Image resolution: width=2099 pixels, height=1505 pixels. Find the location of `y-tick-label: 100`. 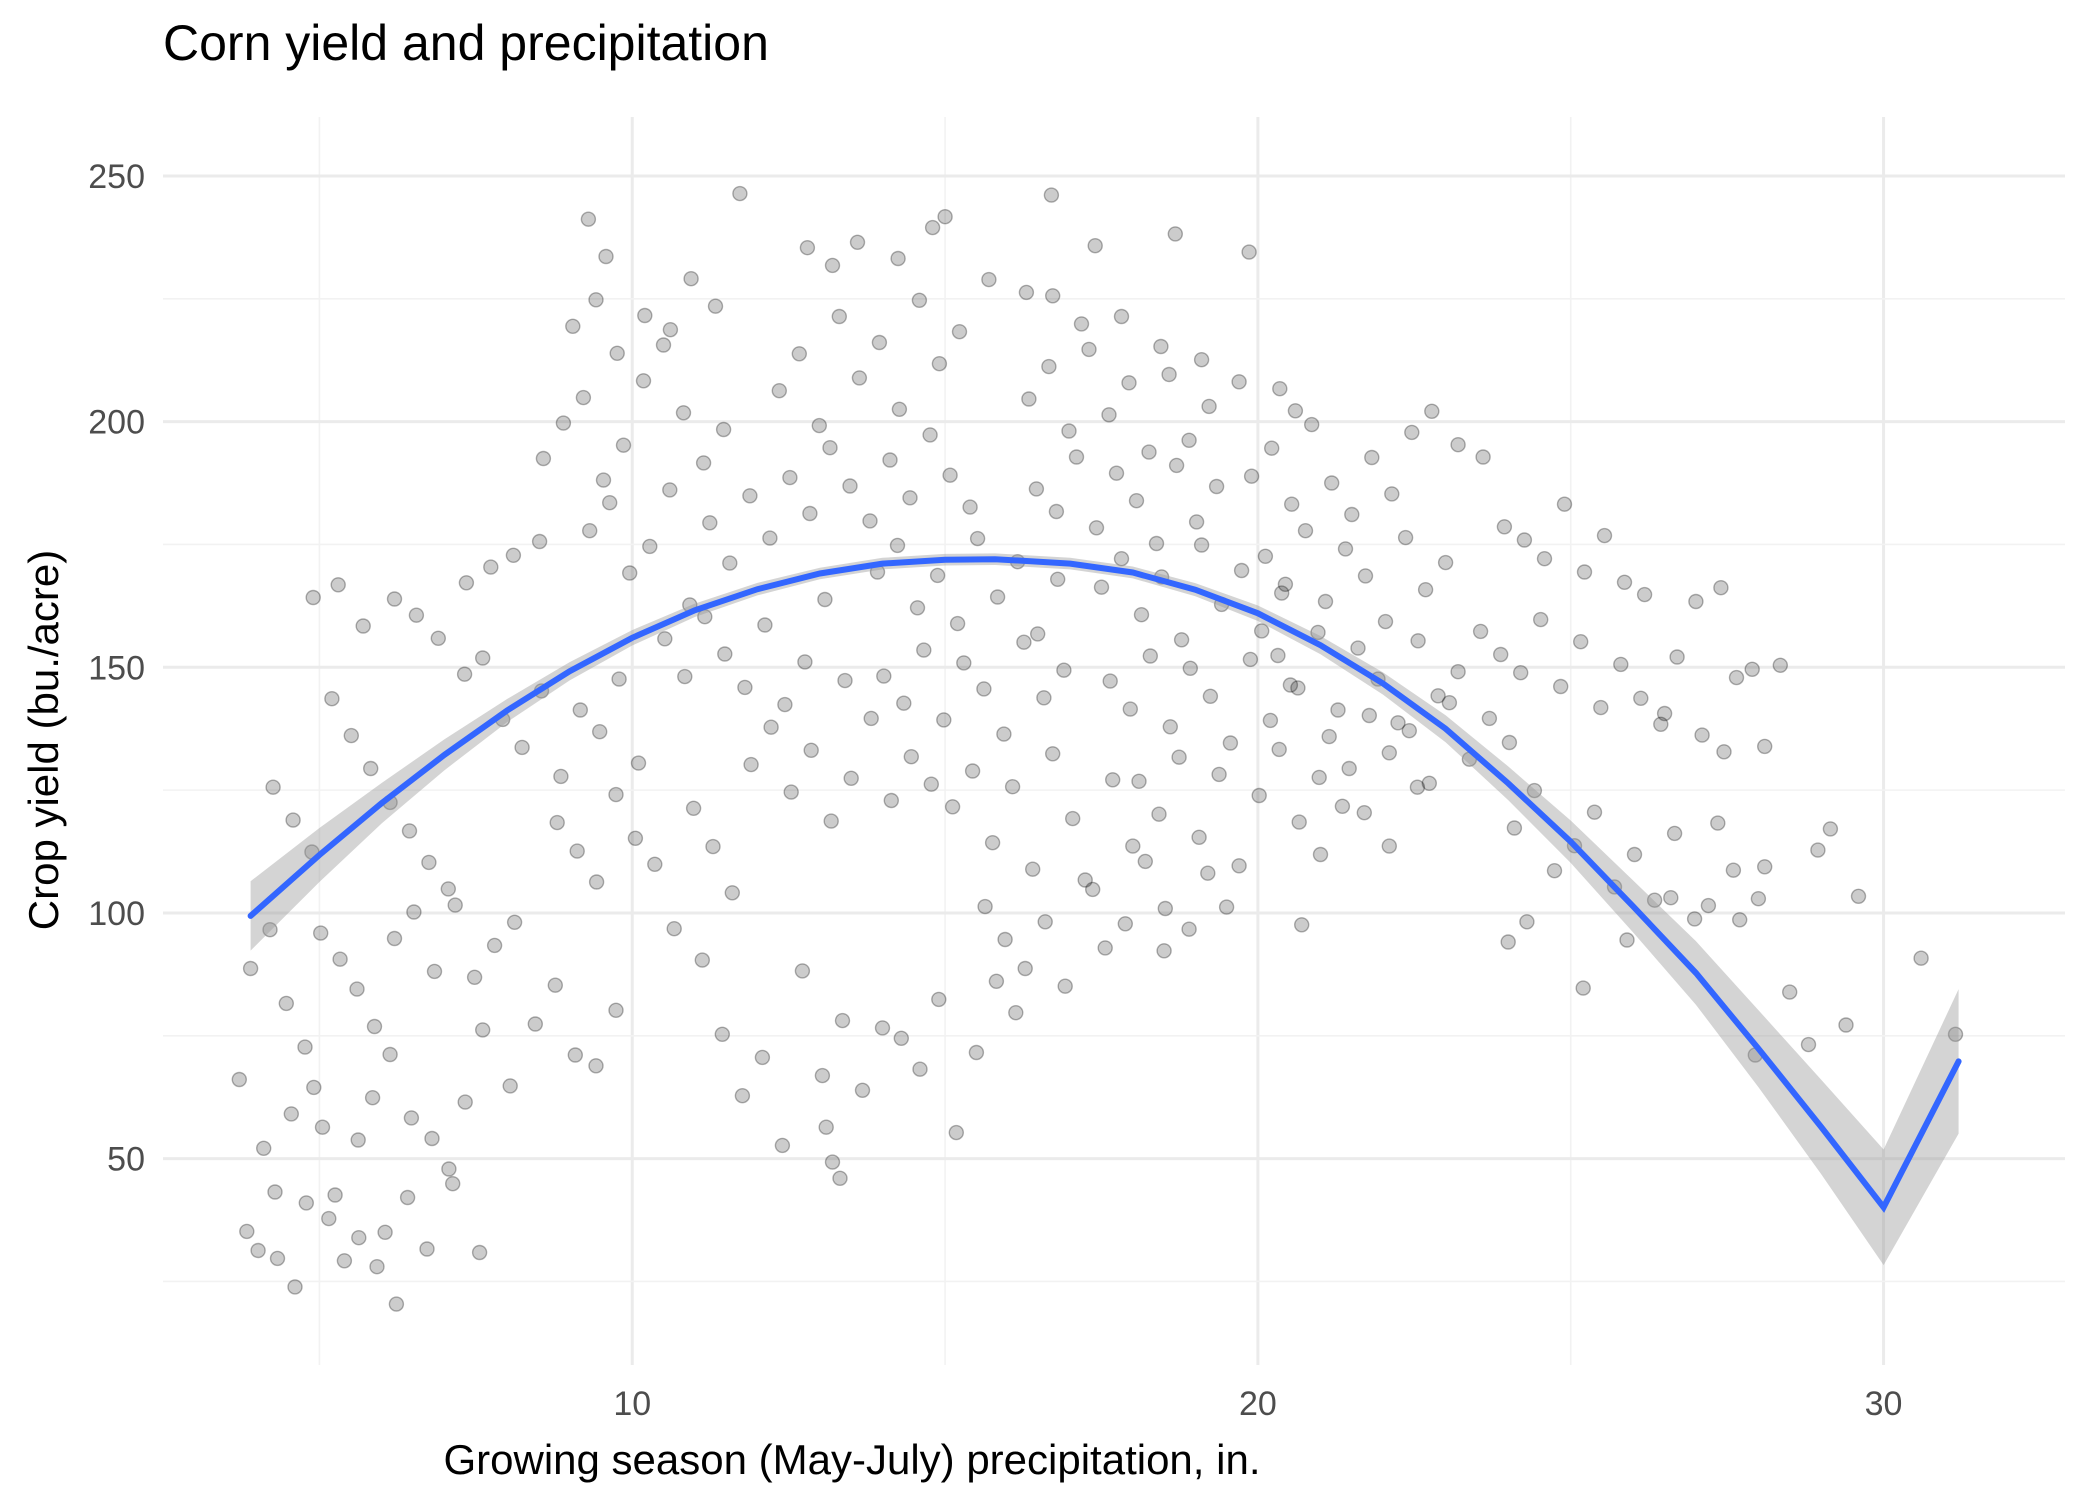

y-tick-label: 100 is located at coordinates (116, 914).